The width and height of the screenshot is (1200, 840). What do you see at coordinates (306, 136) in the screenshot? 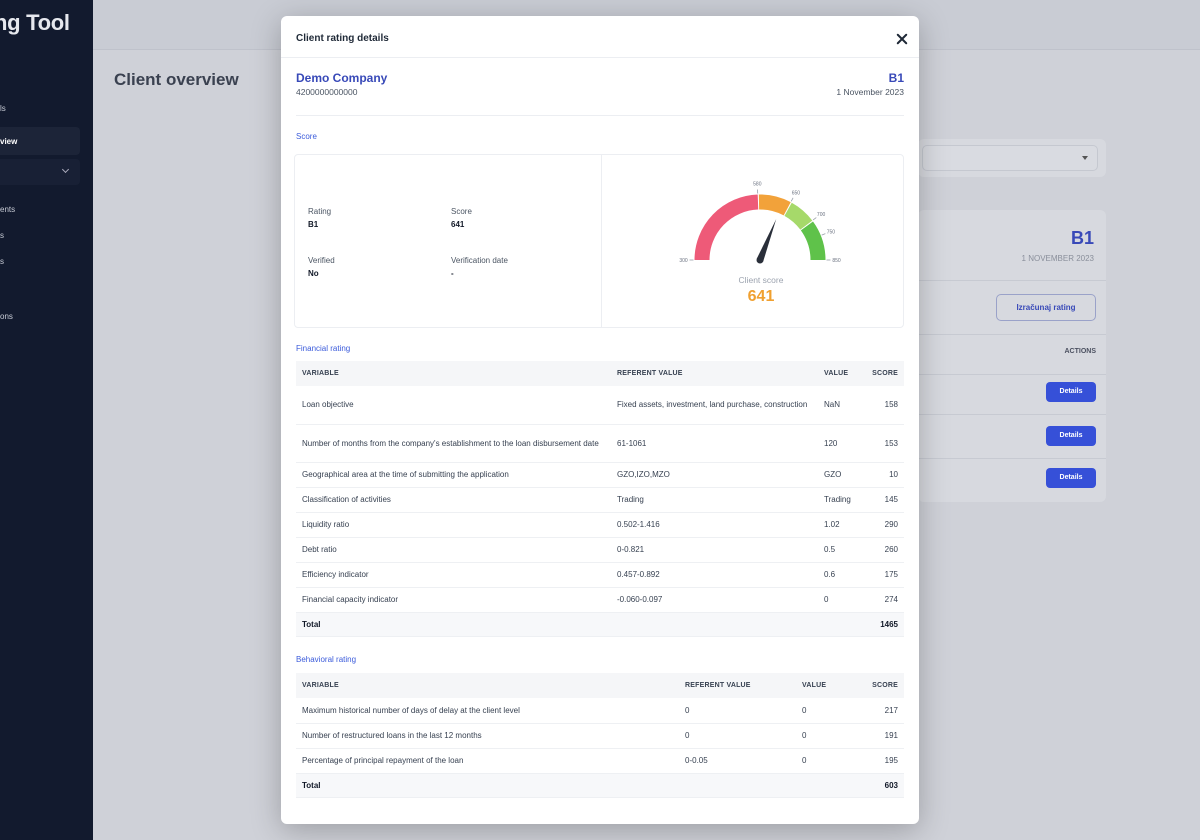
I see `score-section-label: Score` at bounding box center [306, 136].